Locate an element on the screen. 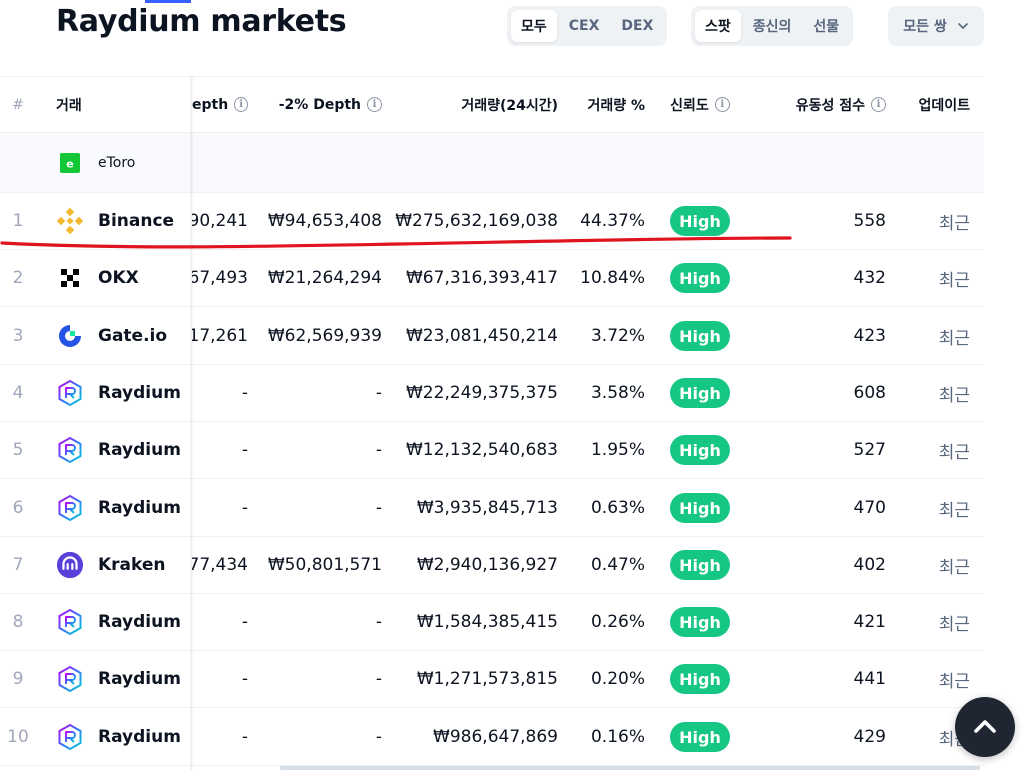 The image size is (1035, 770). table-row-sticky: 7 Kraken is located at coordinates (95, 565).